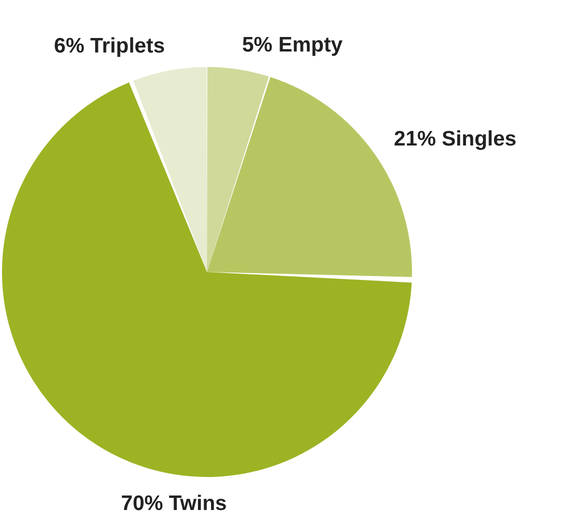 This screenshot has height=531, width=563. What do you see at coordinates (455, 138) in the screenshot?
I see `slice-label: 21% Singles` at bounding box center [455, 138].